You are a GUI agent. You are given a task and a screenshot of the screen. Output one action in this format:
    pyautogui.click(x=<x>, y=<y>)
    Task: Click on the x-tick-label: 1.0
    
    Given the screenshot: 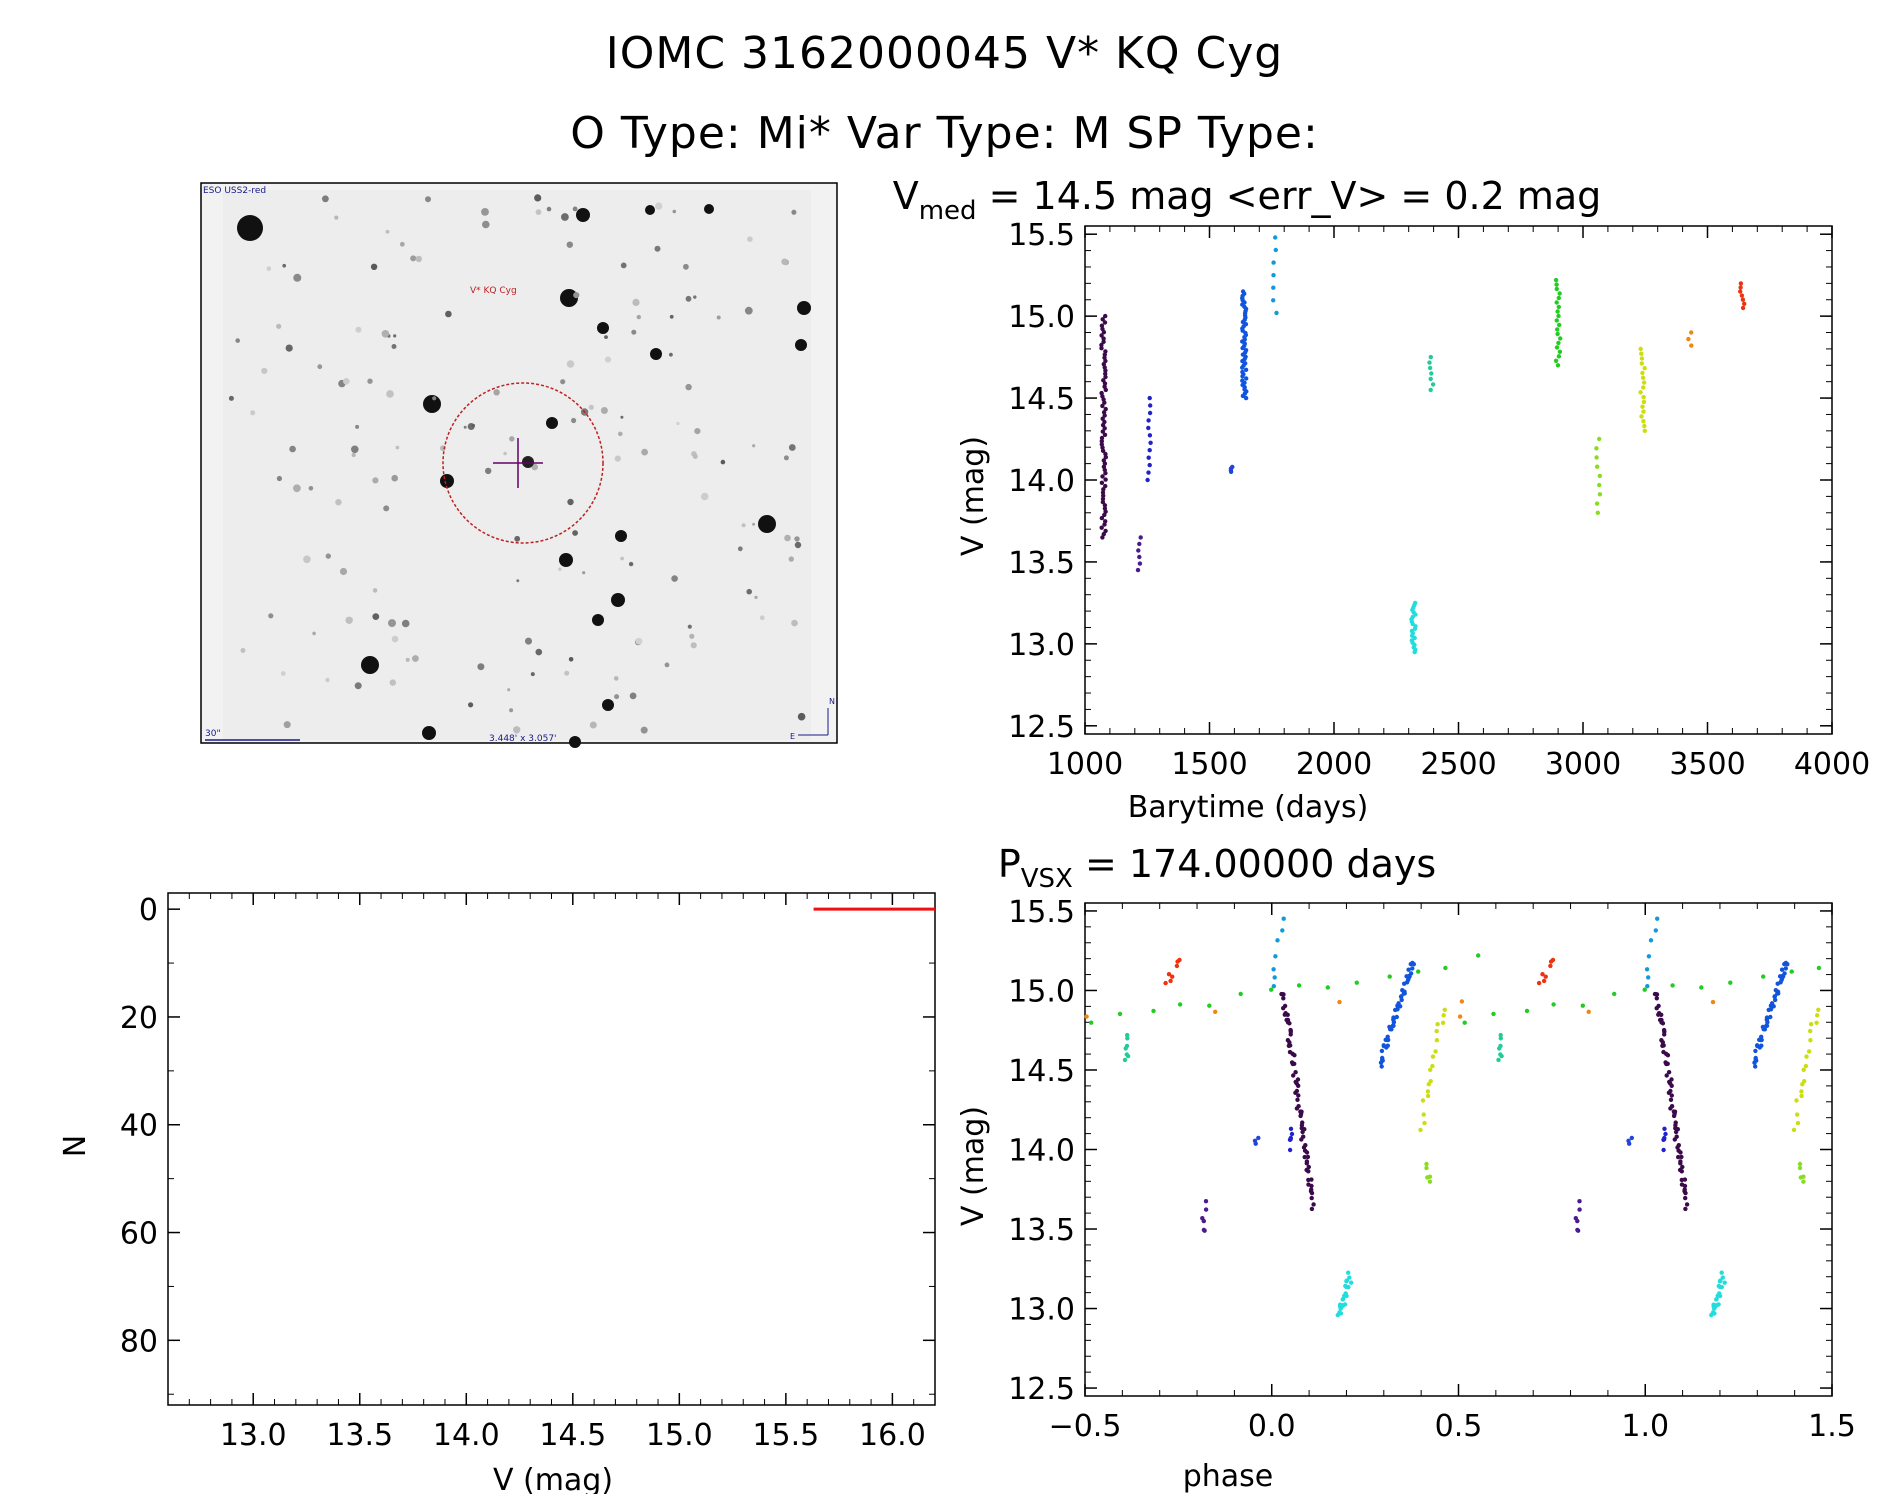 What is the action you would take?
    pyautogui.click(x=1645, y=1426)
    